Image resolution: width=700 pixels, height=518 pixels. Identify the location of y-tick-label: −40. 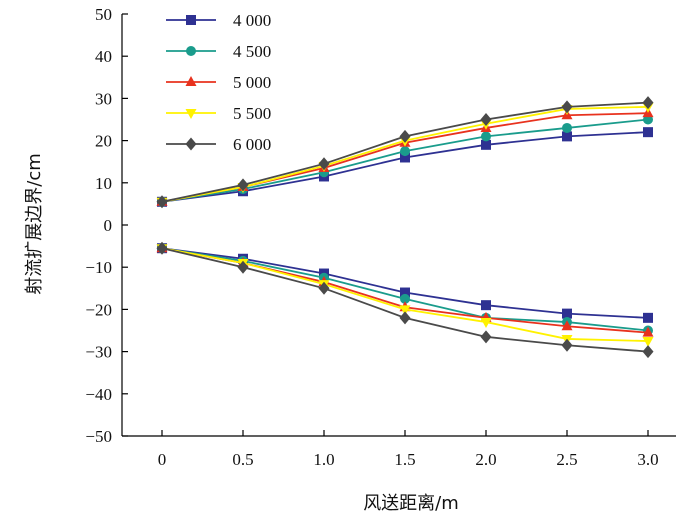
(98, 394).